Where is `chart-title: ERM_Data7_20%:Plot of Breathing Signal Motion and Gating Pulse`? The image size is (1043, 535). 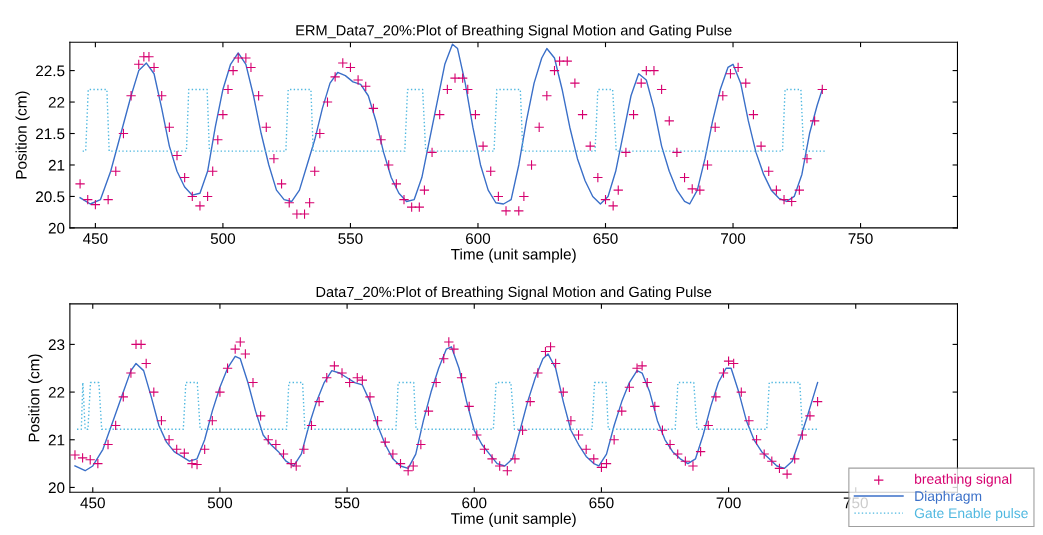 chart-title: ERM_Data7_20%:Plot of Breathing Signal Motion and Gating Pulse is located at coordinates (514, 31).